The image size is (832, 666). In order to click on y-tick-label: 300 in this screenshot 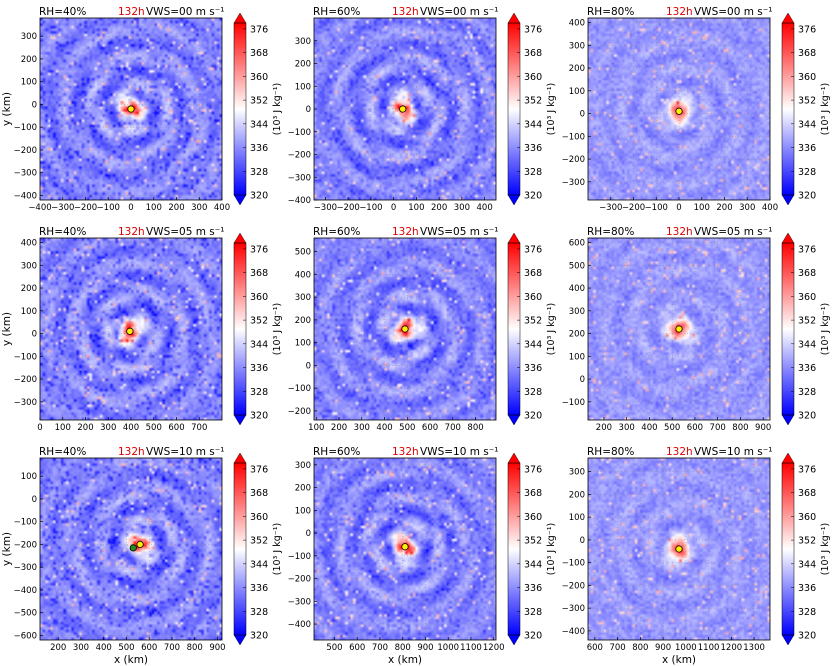, I will do `click(29, 266)`.